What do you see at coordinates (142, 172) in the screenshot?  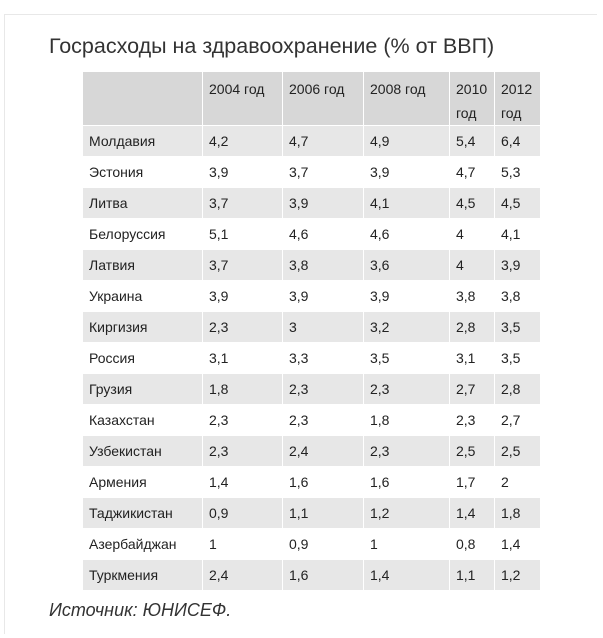 I see `country-cell: Эстония` at bounding box center [142, 172].